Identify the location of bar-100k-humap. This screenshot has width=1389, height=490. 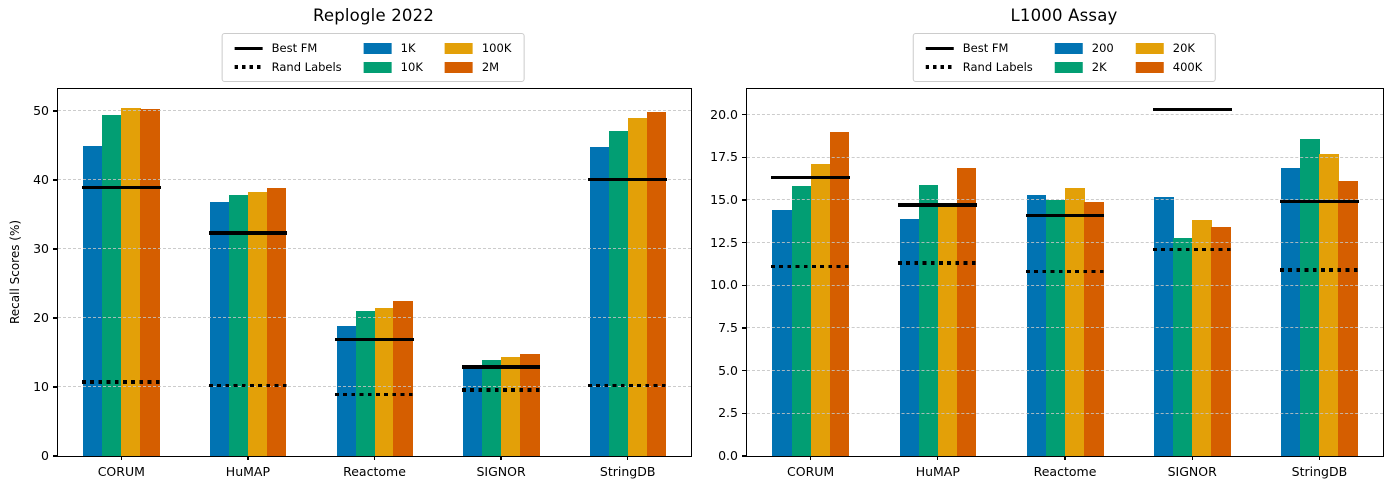
(257, 324).